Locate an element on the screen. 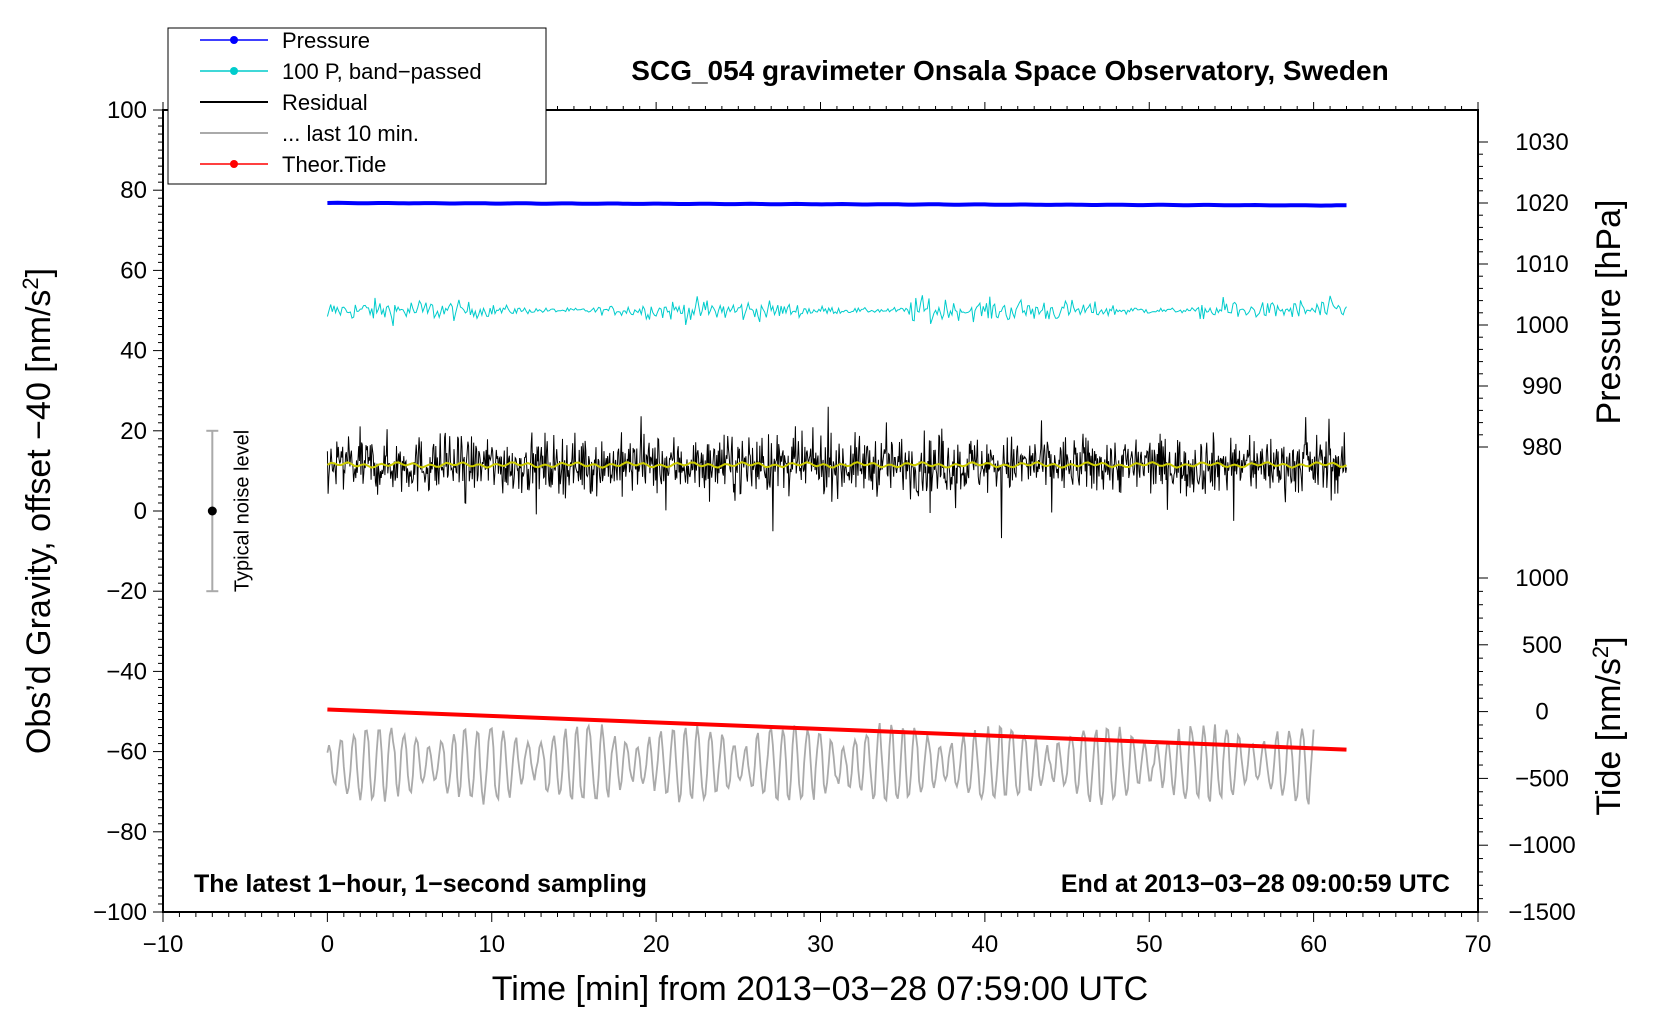 The height and width of the screenshot is (1020, 1660). annotation-left: The latest 1−hour, 1−second sampling is located at coordinates (420, 884).